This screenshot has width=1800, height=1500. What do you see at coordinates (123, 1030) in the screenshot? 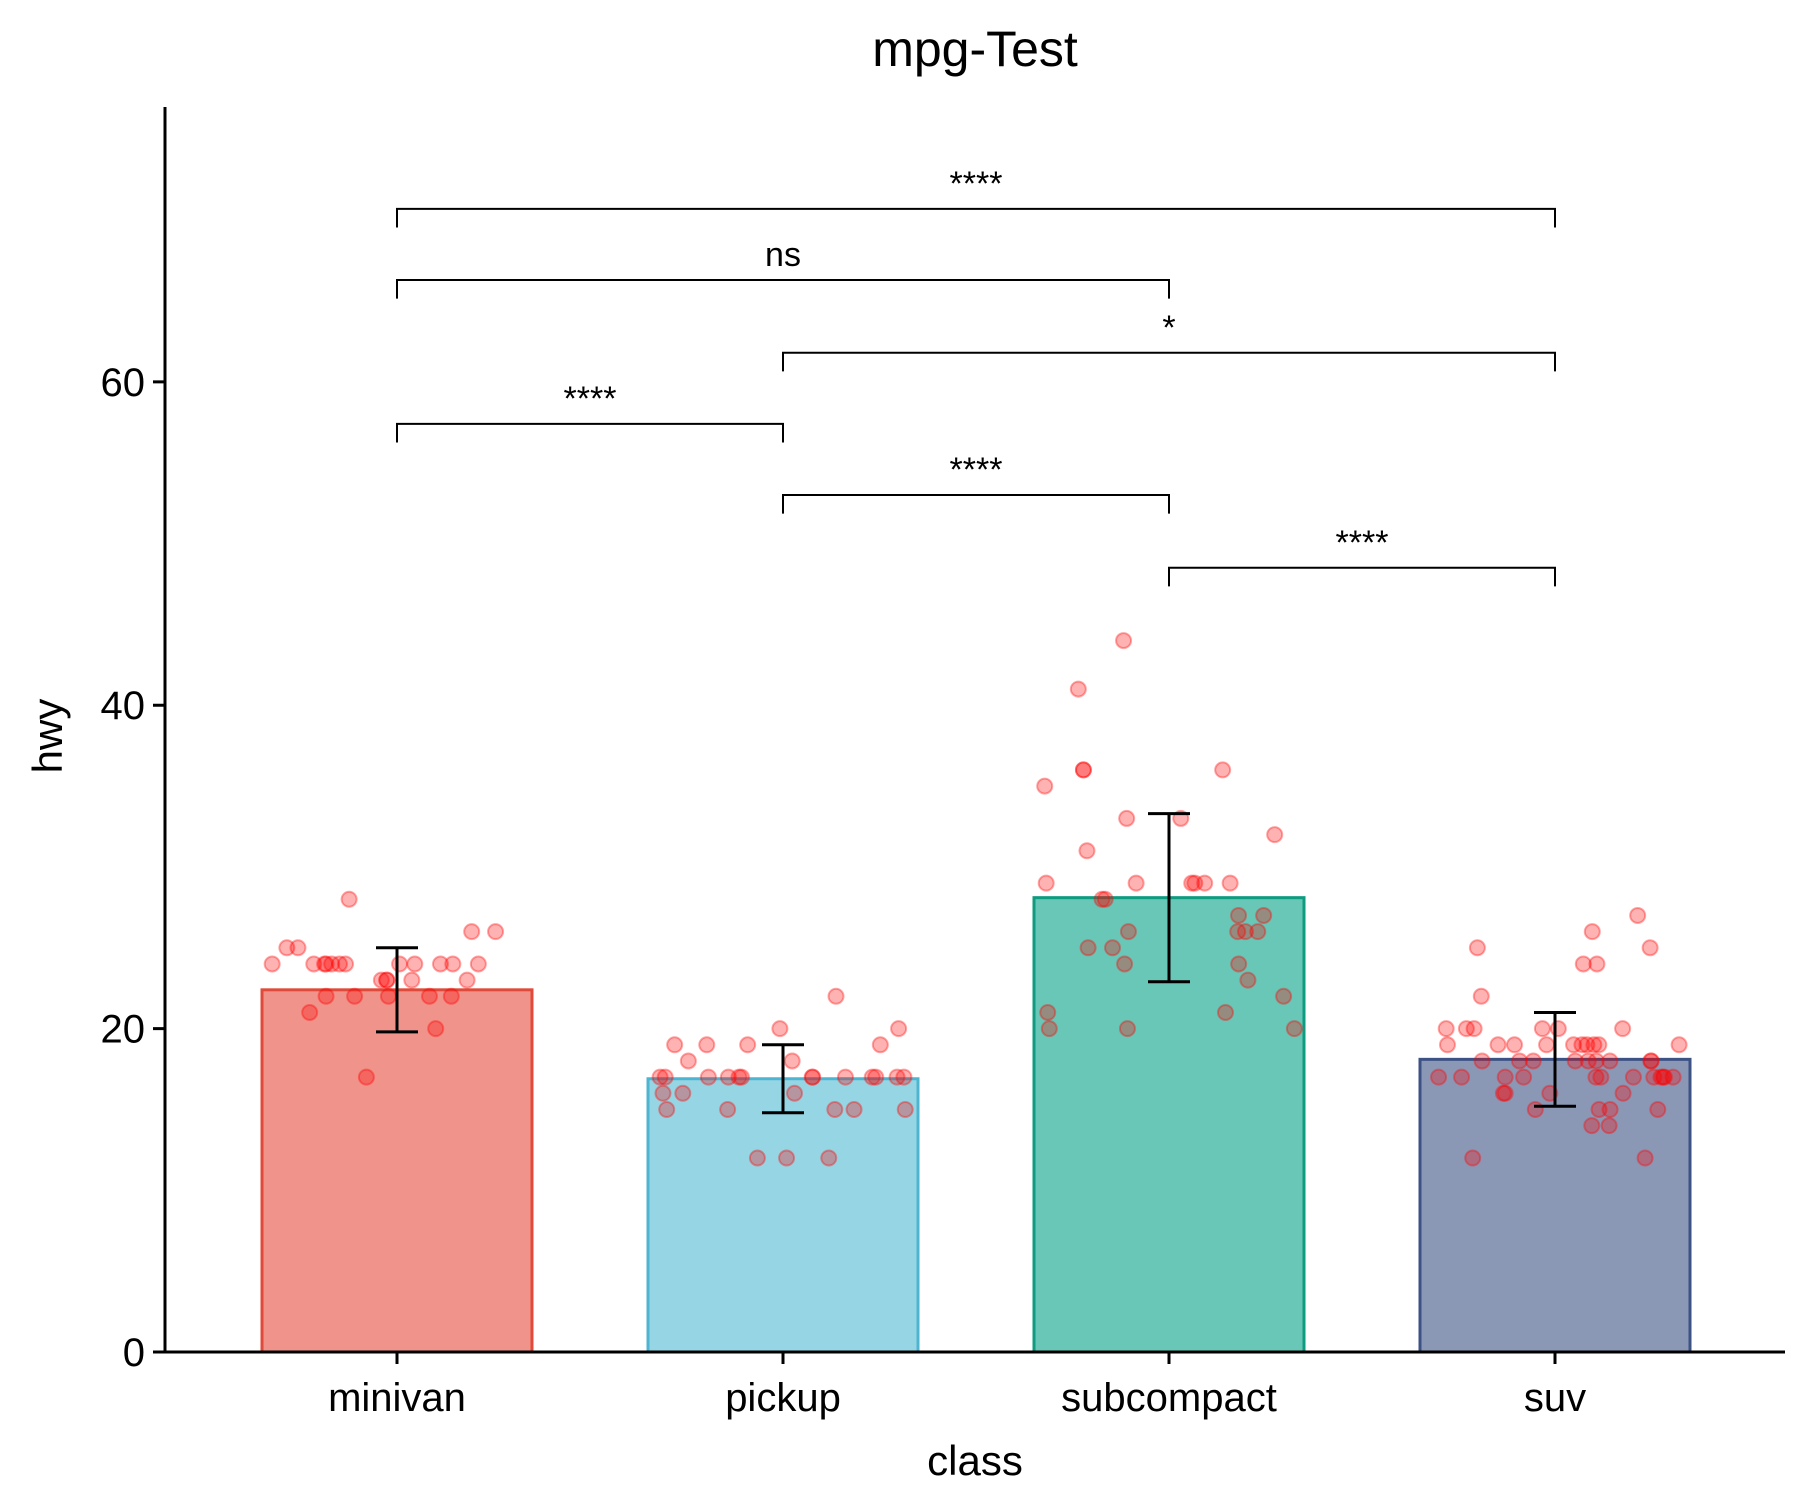
I see `y-tick-label: 20` at bounding box center [123, 1030].